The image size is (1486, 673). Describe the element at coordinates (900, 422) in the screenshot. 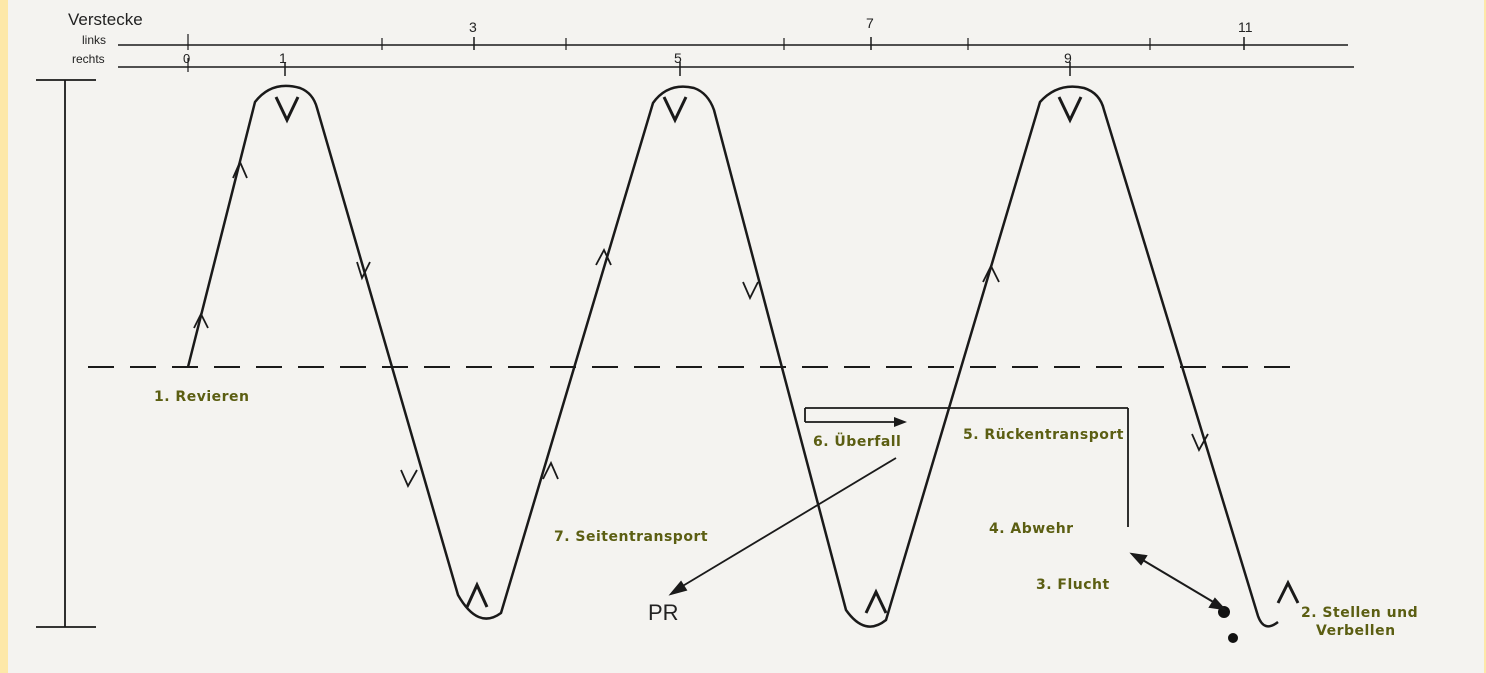

I see `attack-arrowhead` at that location.